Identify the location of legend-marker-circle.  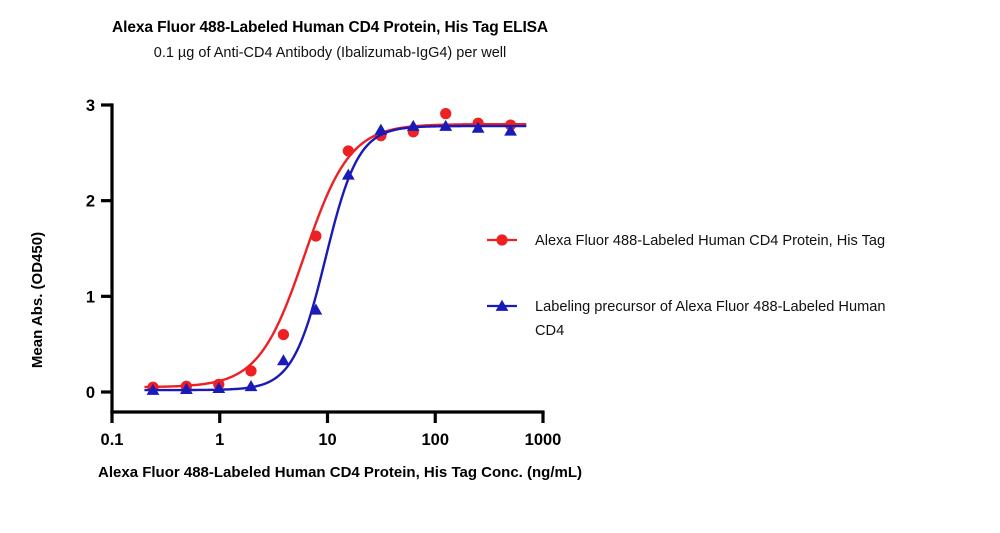
(502, 240).